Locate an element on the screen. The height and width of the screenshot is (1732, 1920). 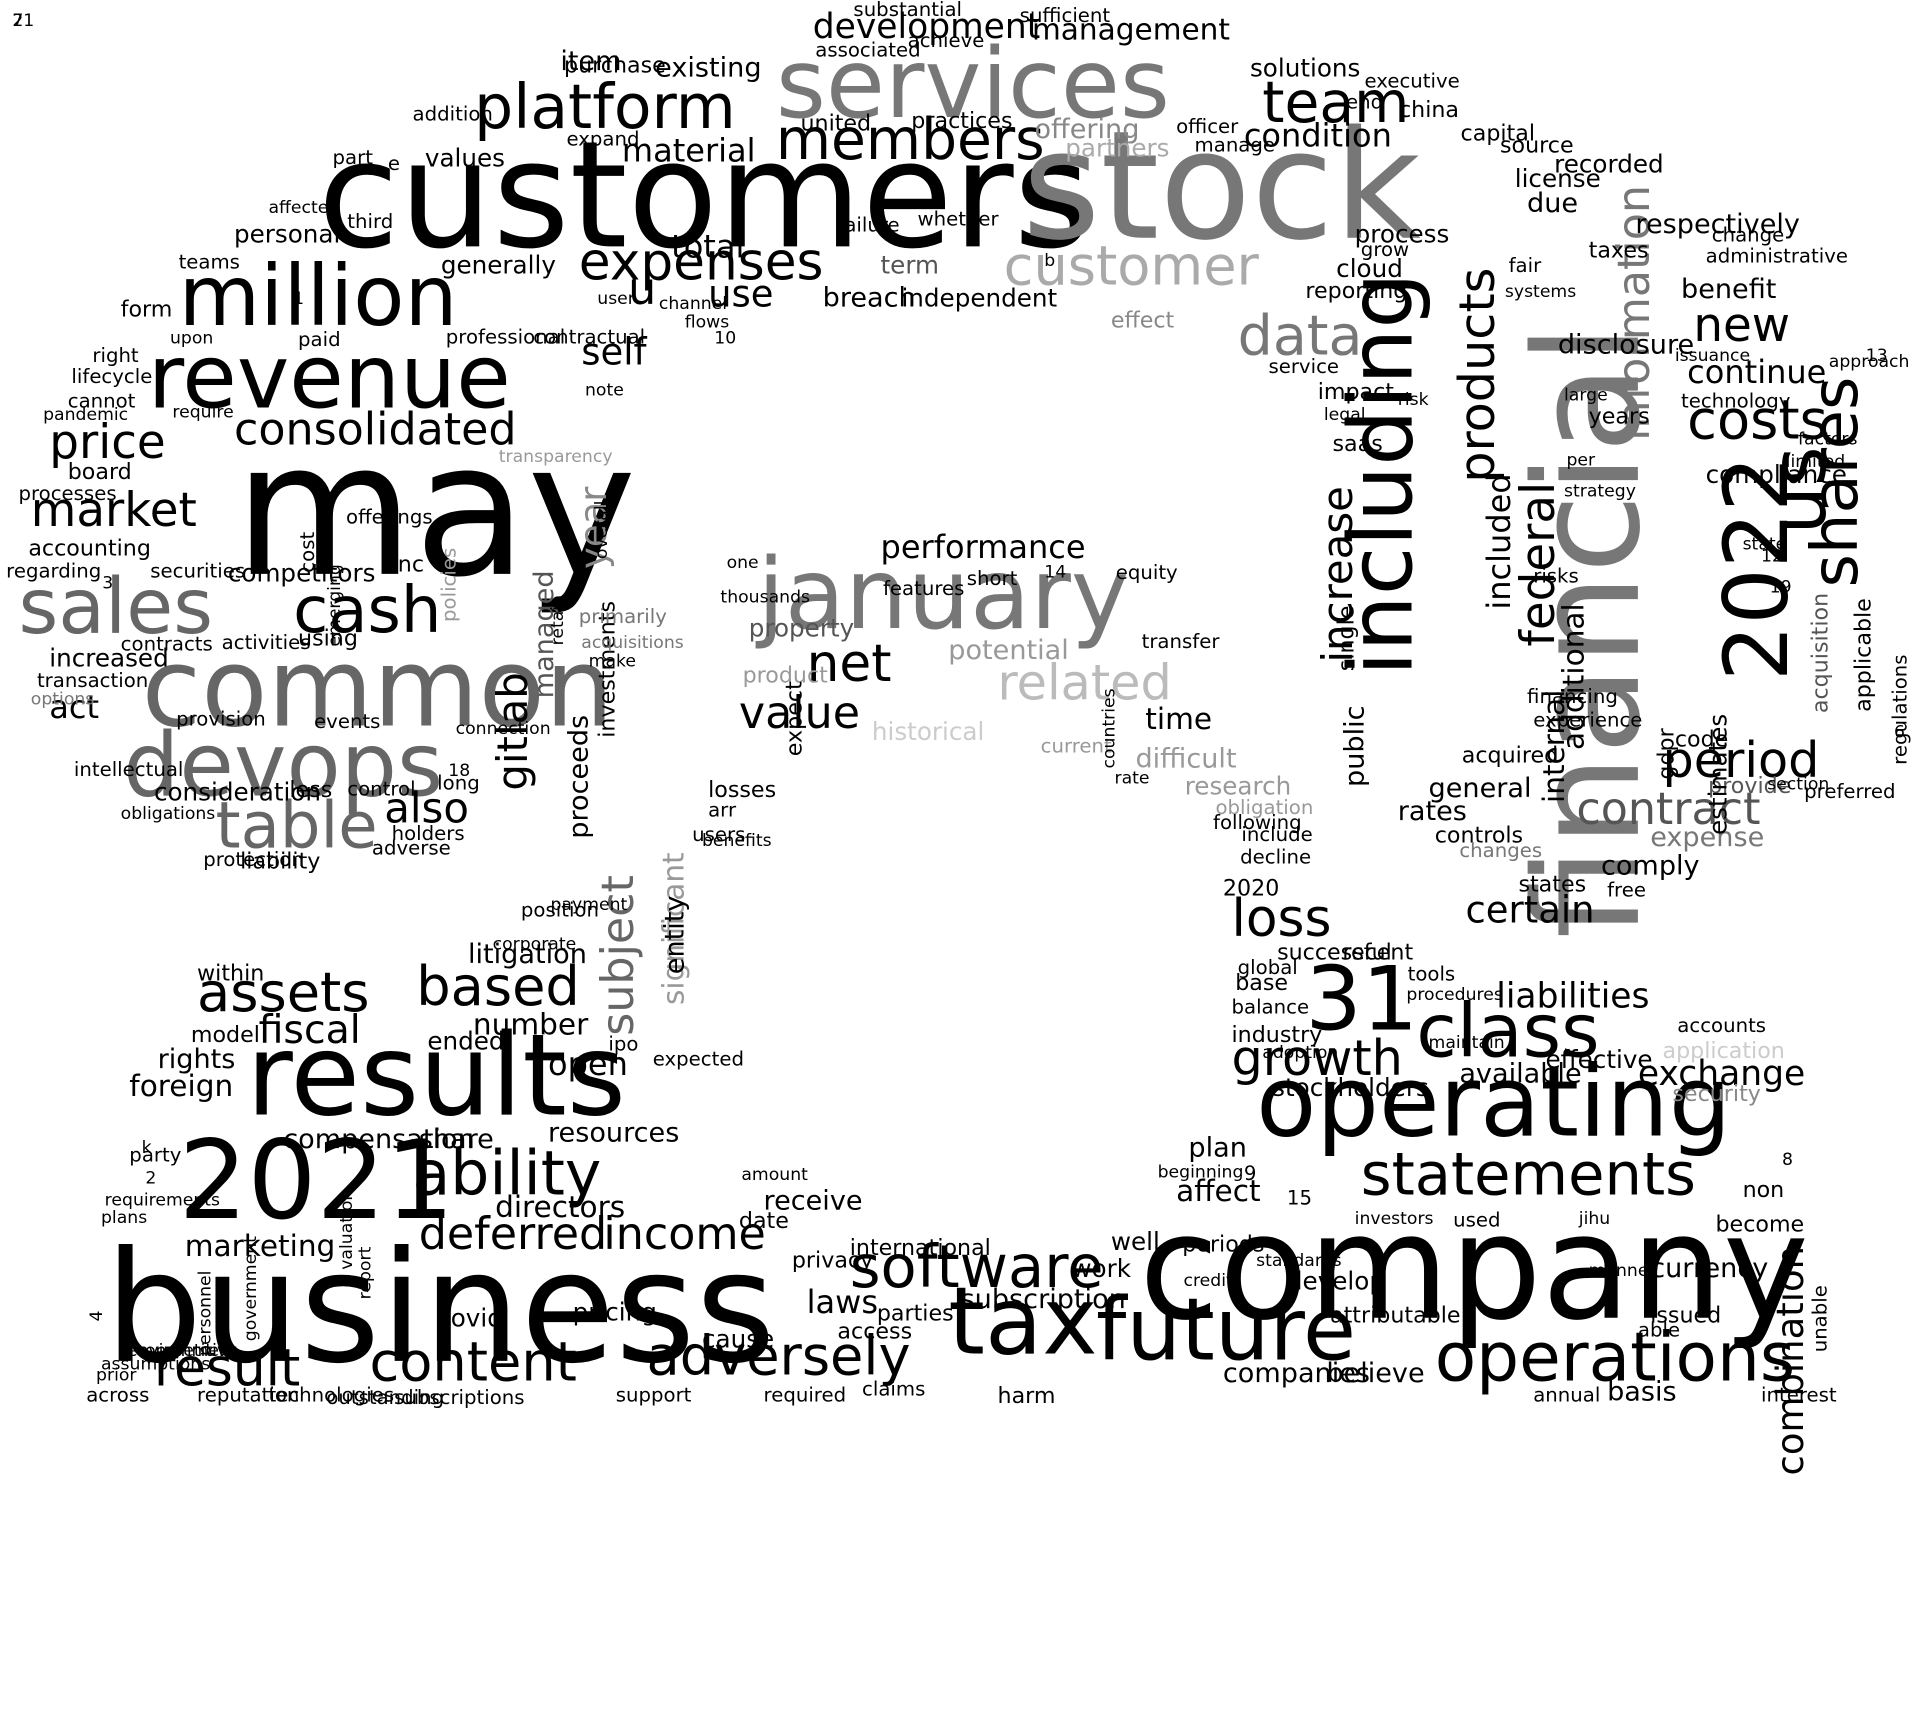
word-right: right is located at coordinates (115, 355).